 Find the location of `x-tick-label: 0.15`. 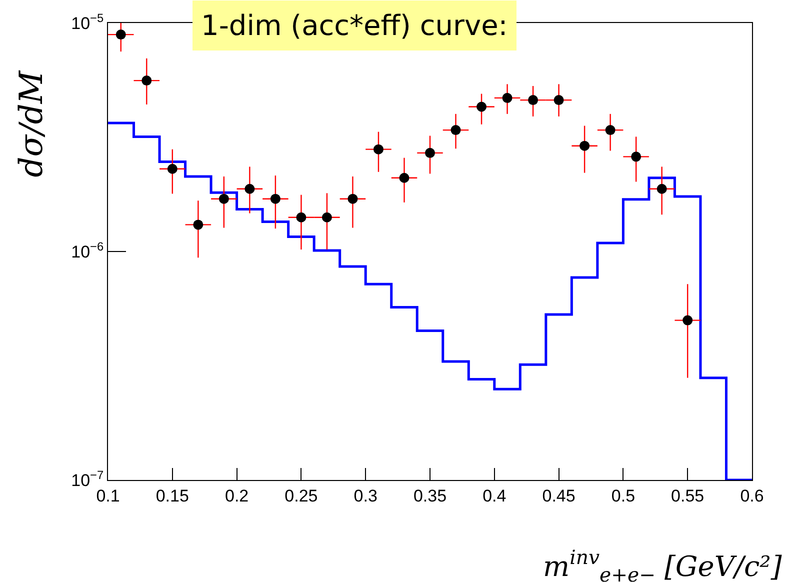

x-tick-label: 0.15 is located at coordinates (172, 496).